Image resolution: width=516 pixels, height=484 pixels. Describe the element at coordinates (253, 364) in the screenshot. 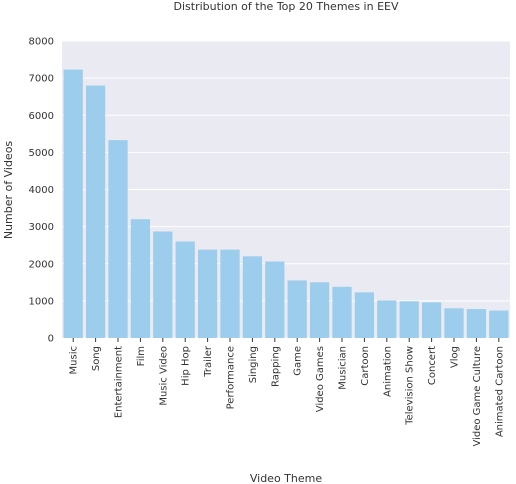

I see `x-tick-label: Singing` at that location.